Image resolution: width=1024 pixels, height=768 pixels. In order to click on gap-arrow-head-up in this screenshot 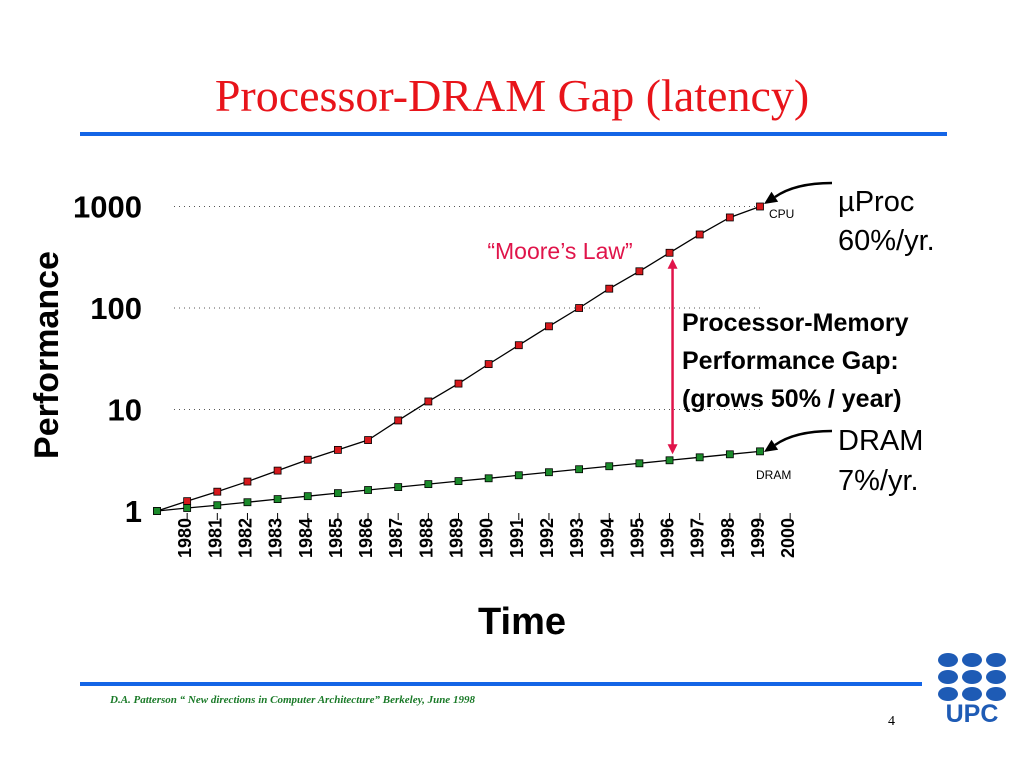, I will do `click(672, 263)`.